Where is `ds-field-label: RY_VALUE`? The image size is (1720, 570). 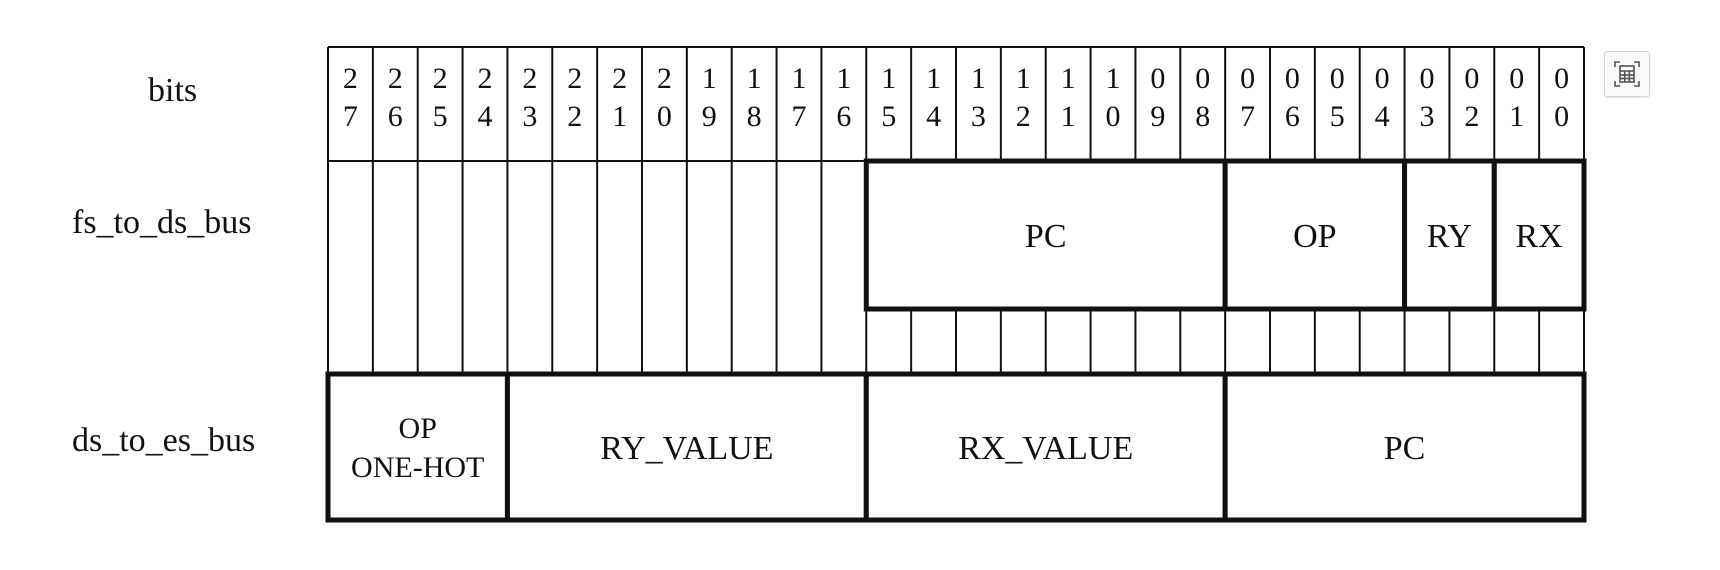
ds-field-label: RY_VALUE is located at coordinates (686, 448).